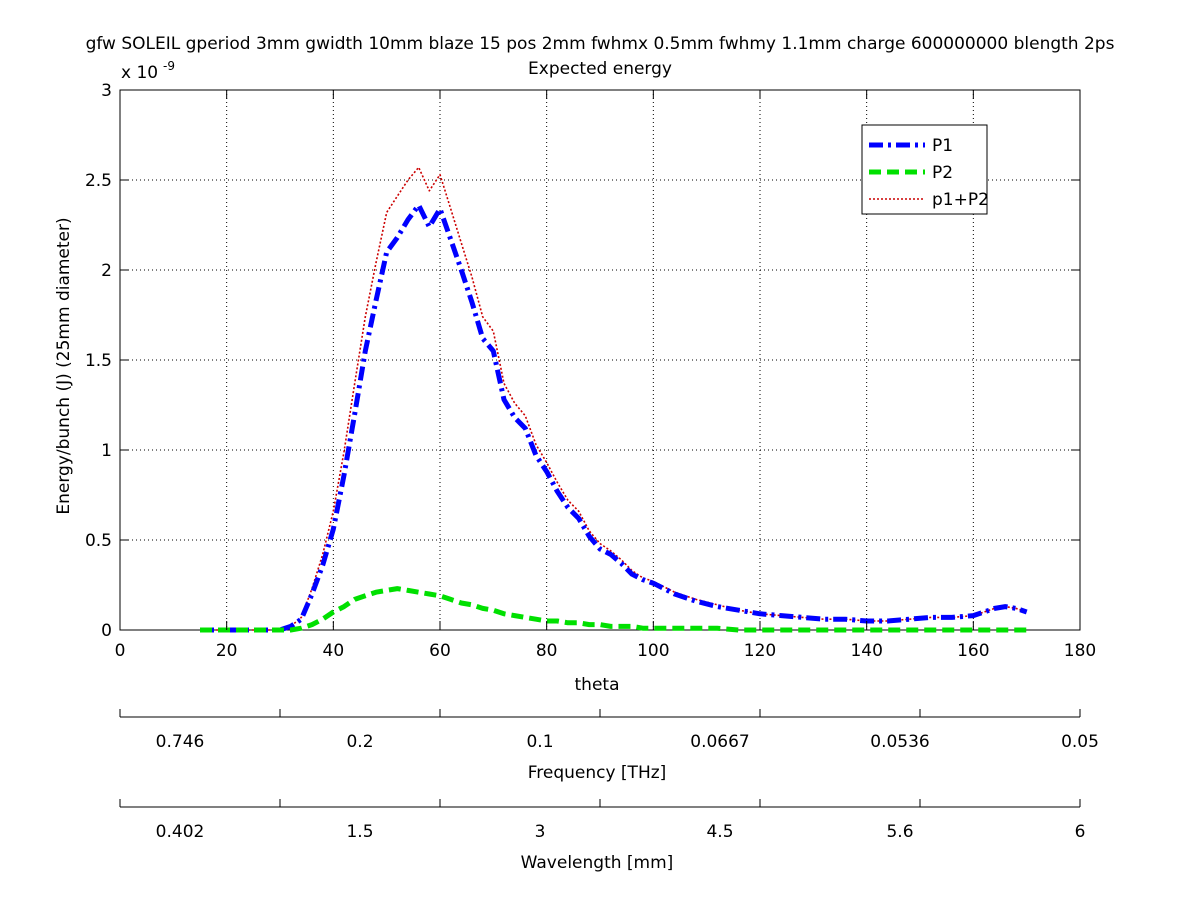  Describe the element at coordinates (98, 541) in the screenshot. I see `y-tick-label: 0.5` at that location.